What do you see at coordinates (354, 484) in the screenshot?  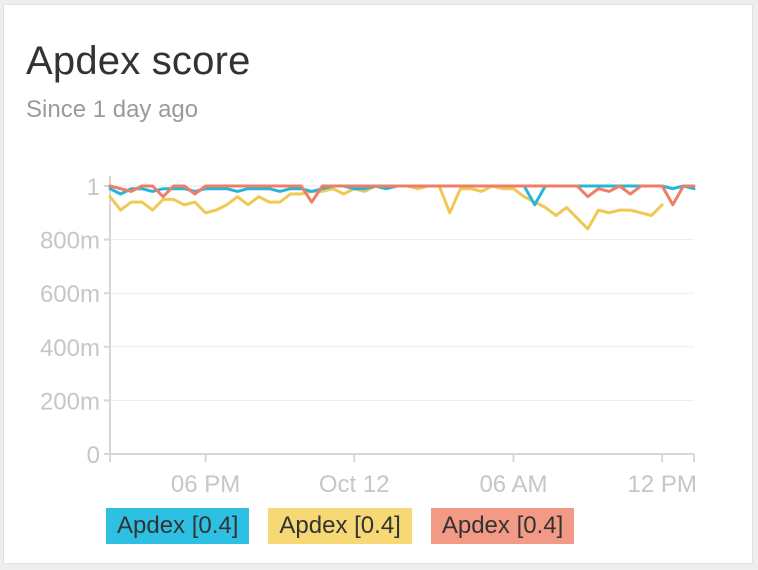 I see `x-tick-label: Oct 12` at bounding box center [354, 484].